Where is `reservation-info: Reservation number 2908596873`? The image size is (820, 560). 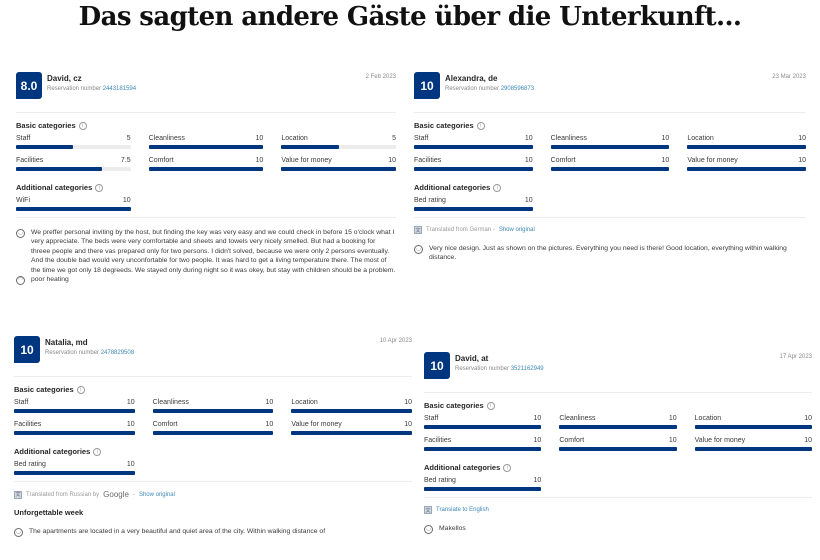
reservation-info: Reservation number 2908596873 is located at coordinates (489, 89).